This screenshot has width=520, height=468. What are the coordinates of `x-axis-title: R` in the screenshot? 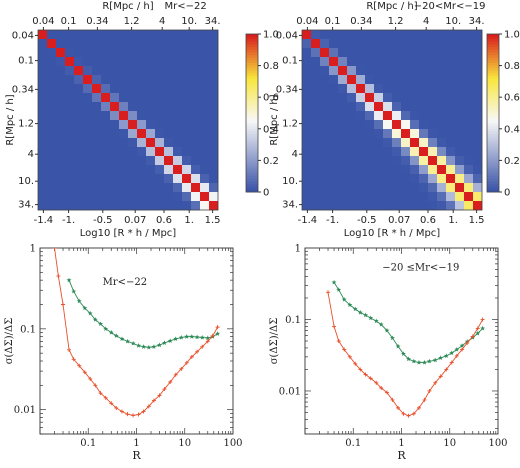 It's located at (401, 455).